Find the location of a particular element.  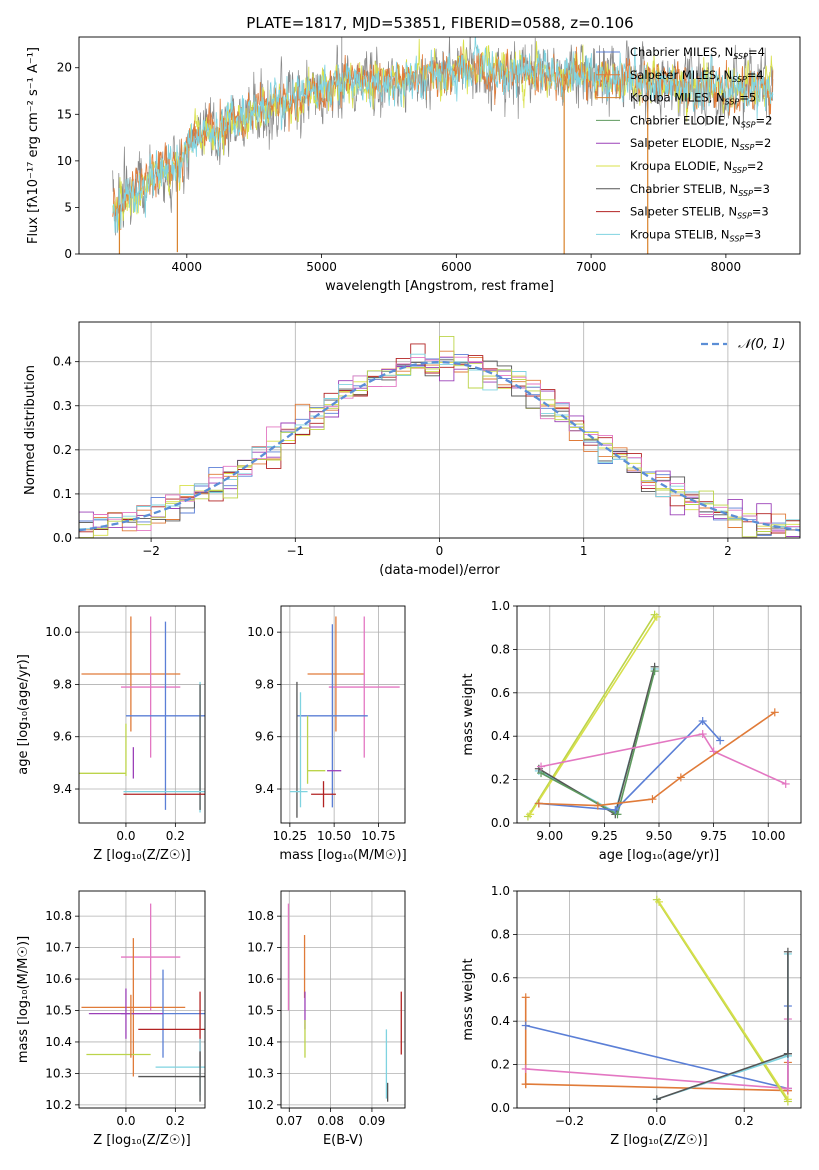

y-axis-label: mass [log₁₀(M/M☉)] is located at coordinates (23, 999).